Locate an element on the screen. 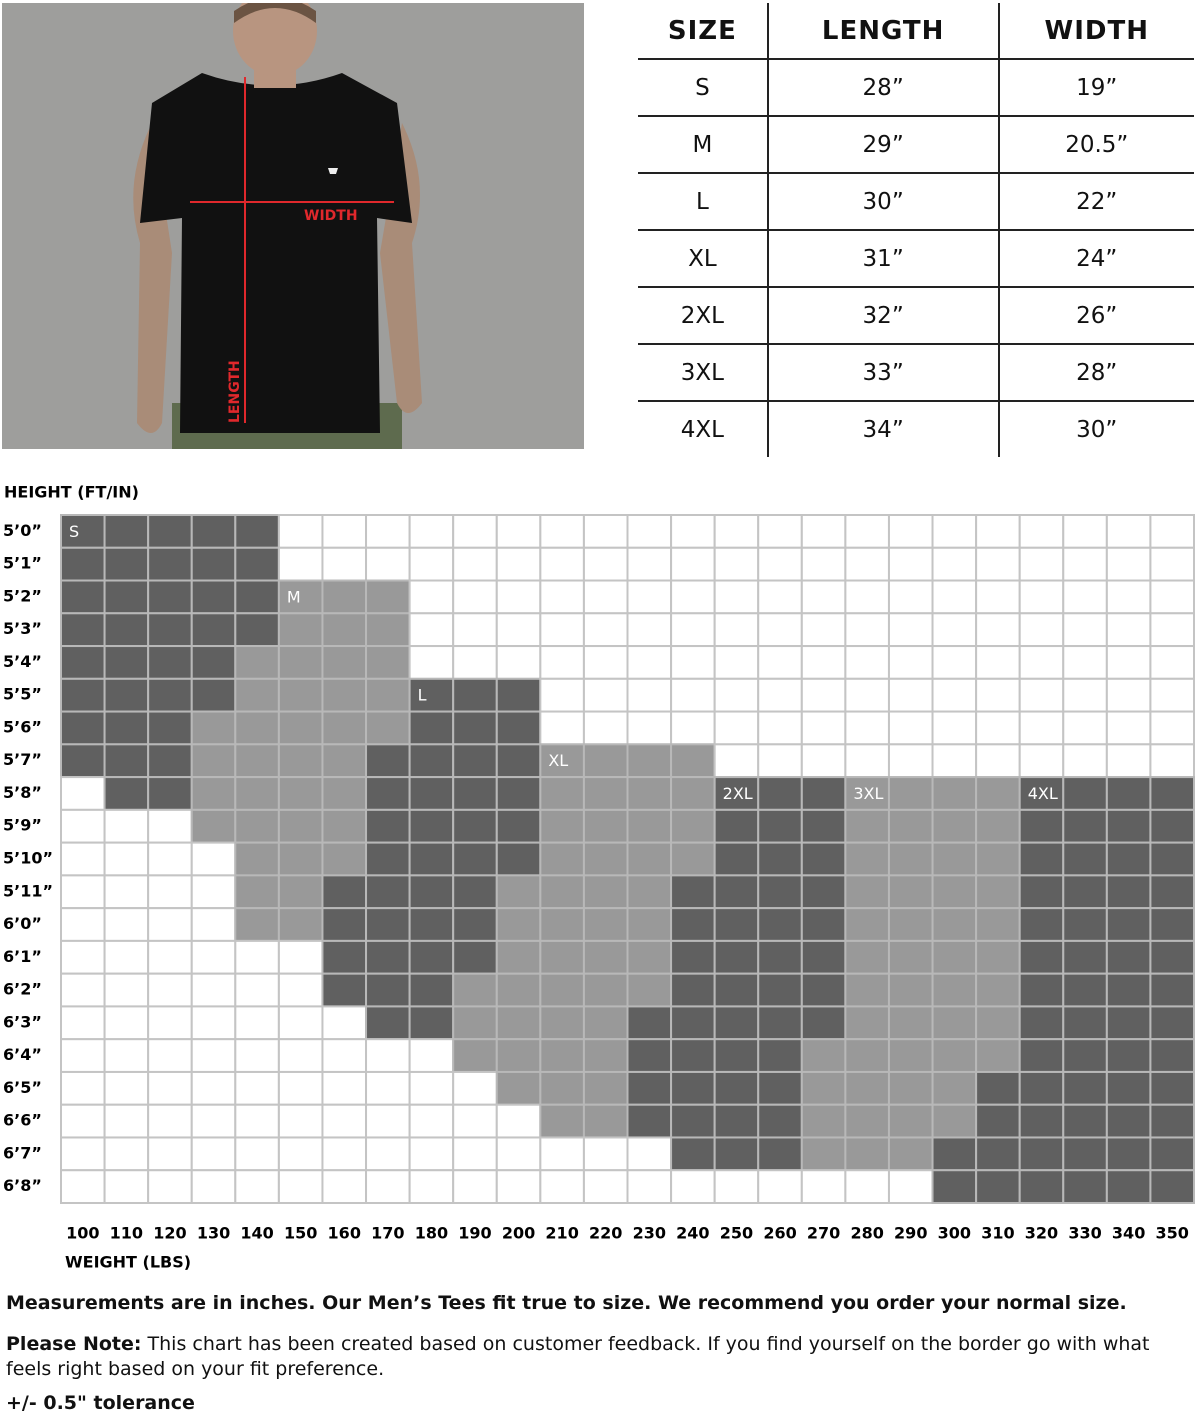 Image resolution: width=1196 pixels, height=1414 pixels. table-cell: 19” is located at coordinates (1095, 87).